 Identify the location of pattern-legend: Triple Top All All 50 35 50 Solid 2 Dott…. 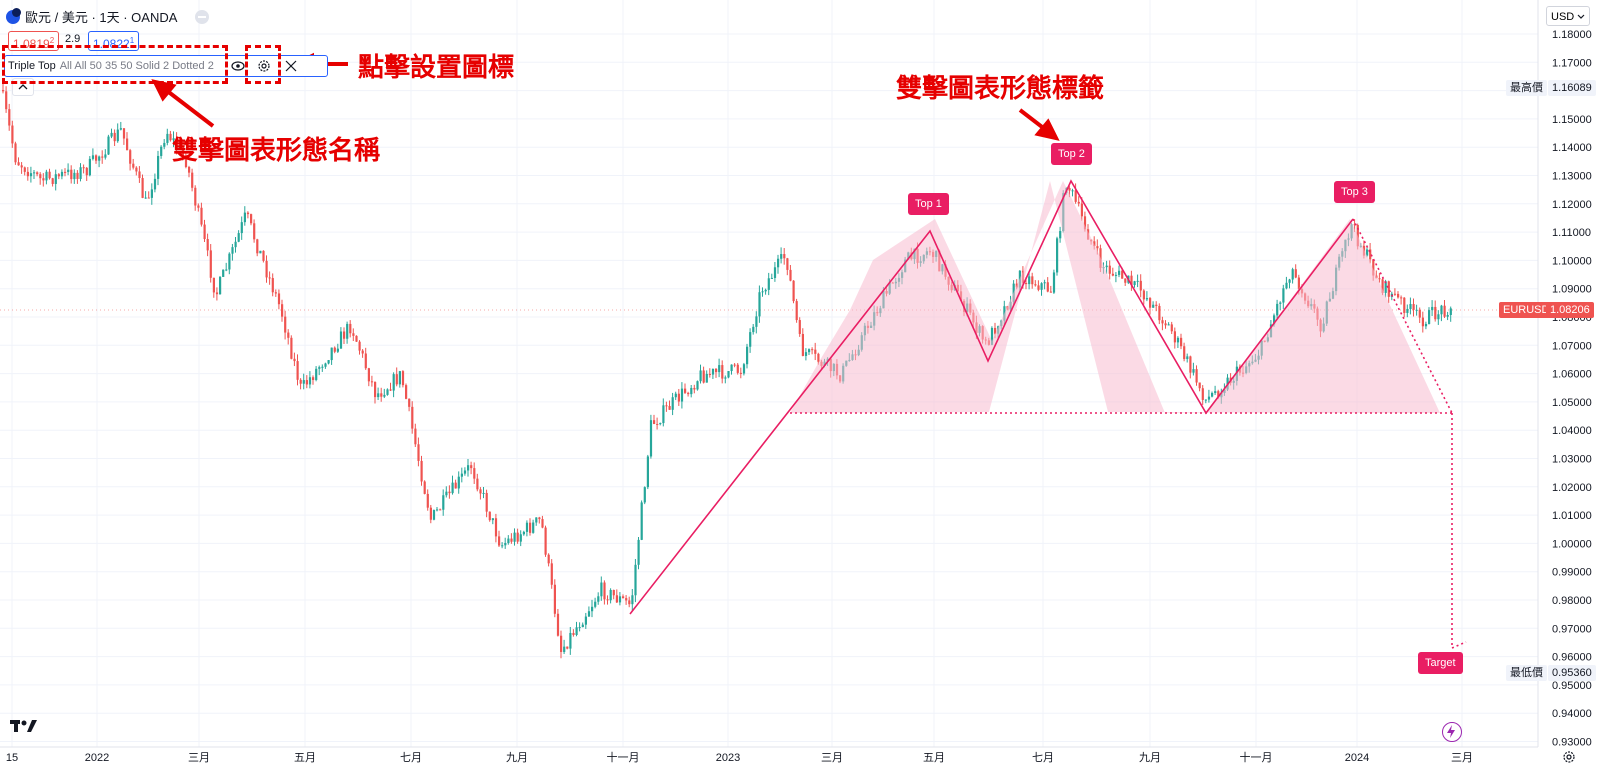
(166, 66).